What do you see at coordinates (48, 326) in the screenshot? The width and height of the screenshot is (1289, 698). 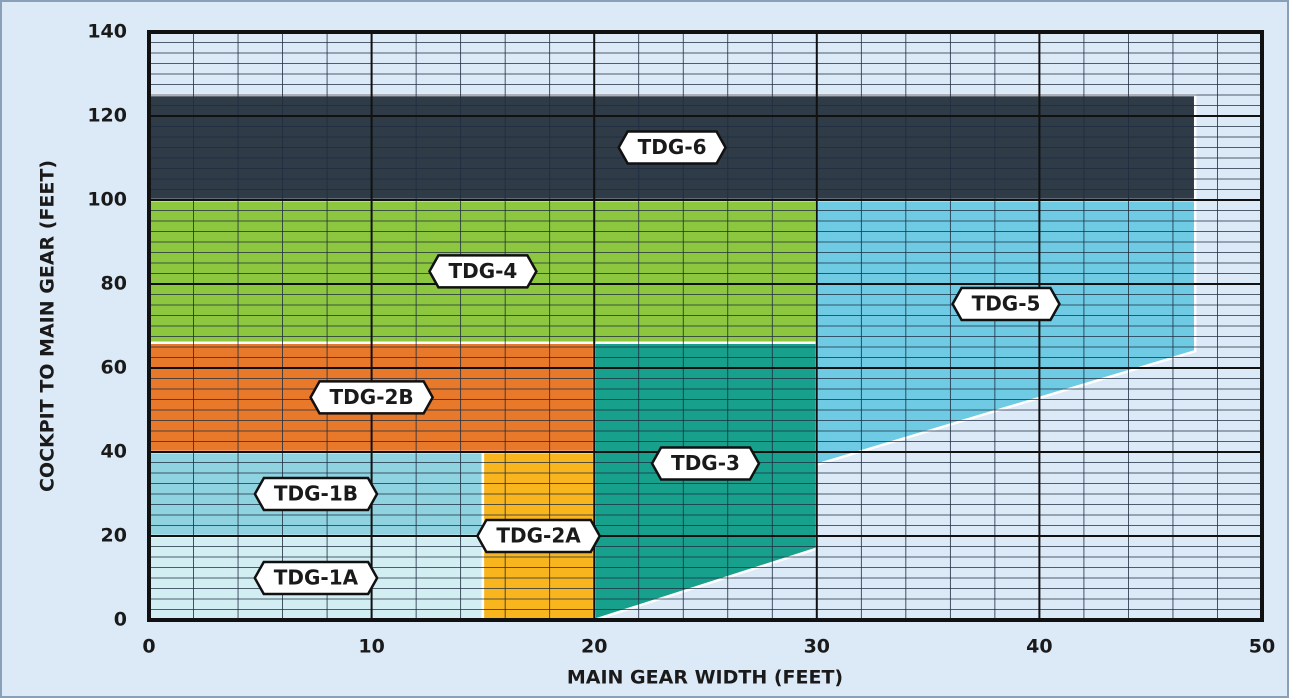 I see `y-axis-label: COCKPIT TO MAIN GEAR (FEET)` at bounding box center [48, 326].